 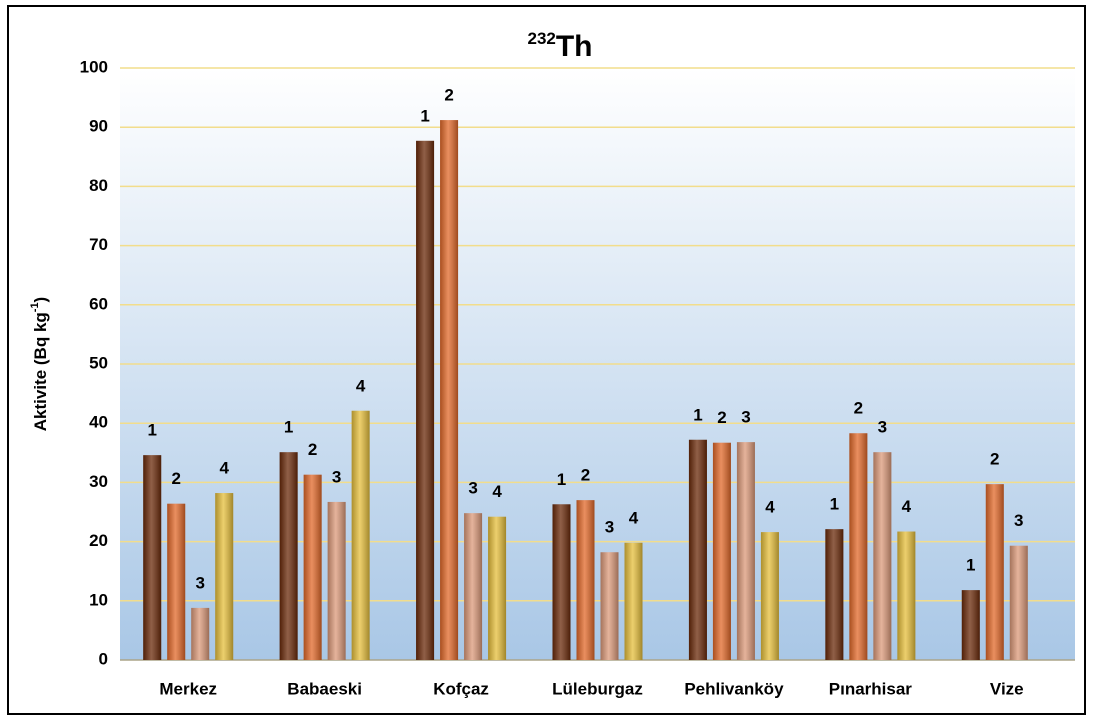 I want to click on x-tick-label: Vize, so click(x=1007, y=688).